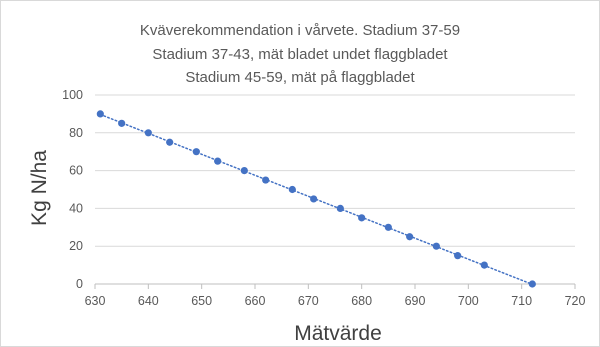 Image resolution: width=600 pixels, height=347 pixels. What do you see at coordinates (255, 301) in the screenshot?
I see `x-tick-label: 660` at bounding box center [255, 301].